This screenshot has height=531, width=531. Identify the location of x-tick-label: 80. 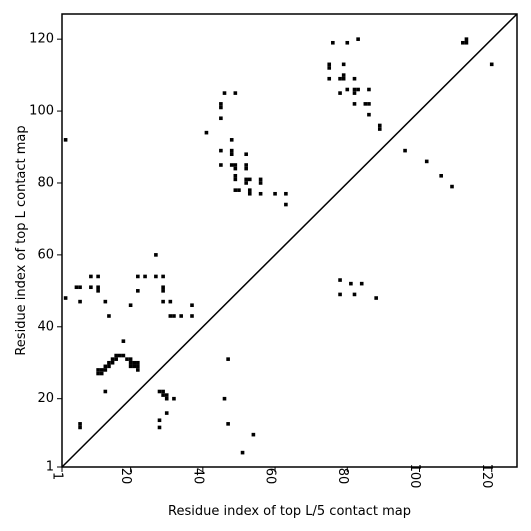
(342, 476).